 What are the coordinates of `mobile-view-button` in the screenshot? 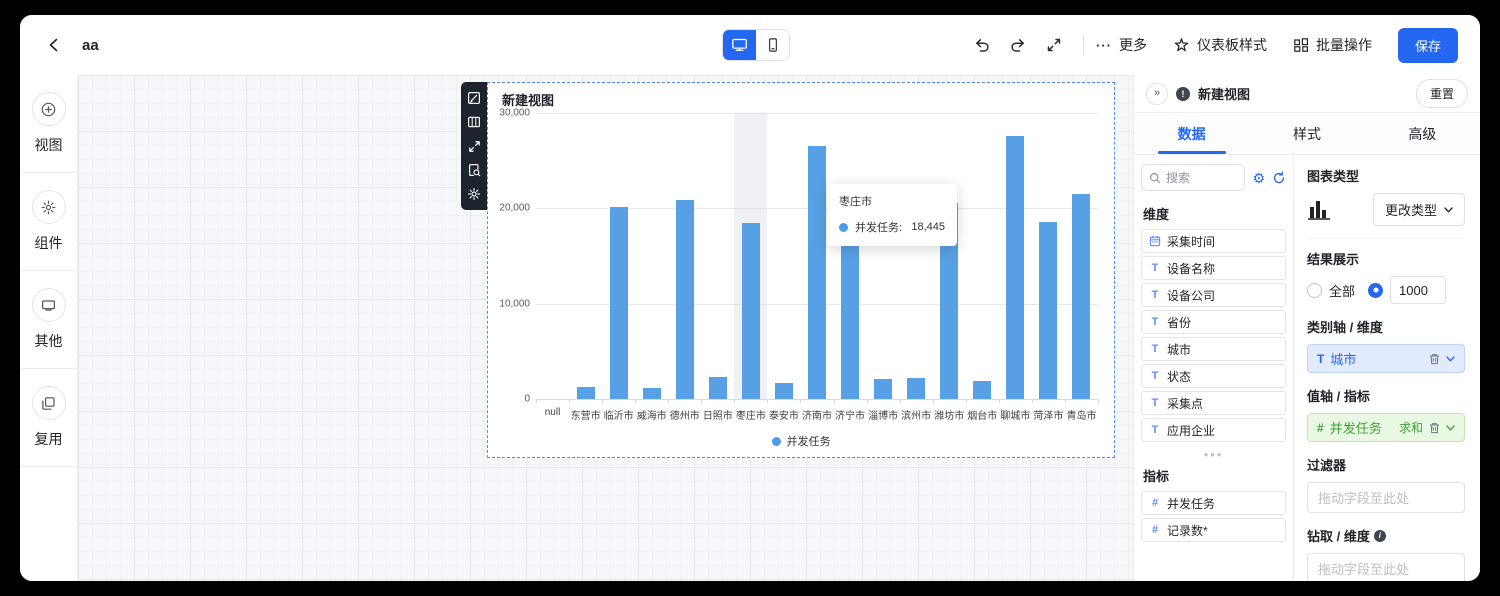 It's located at (772, 45).